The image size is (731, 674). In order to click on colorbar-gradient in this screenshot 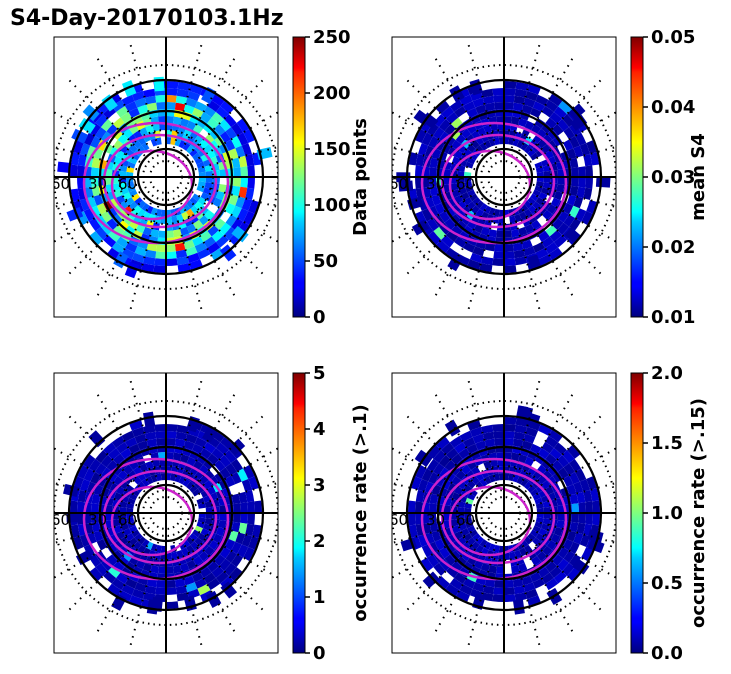, I will do `click(299, 177)`.